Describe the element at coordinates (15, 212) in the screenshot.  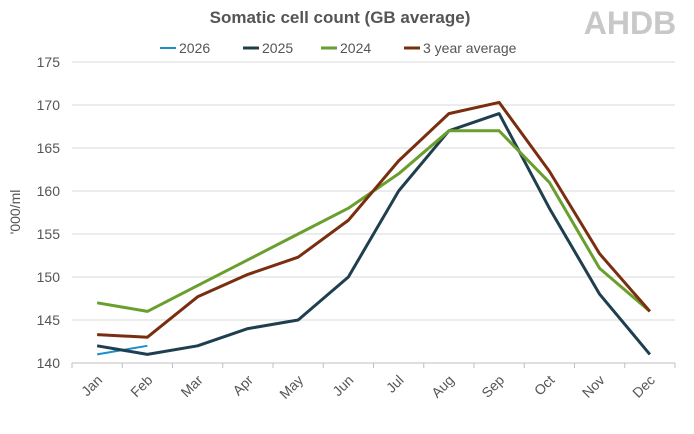
I see `y-axis-label: '000/ml` at that location.